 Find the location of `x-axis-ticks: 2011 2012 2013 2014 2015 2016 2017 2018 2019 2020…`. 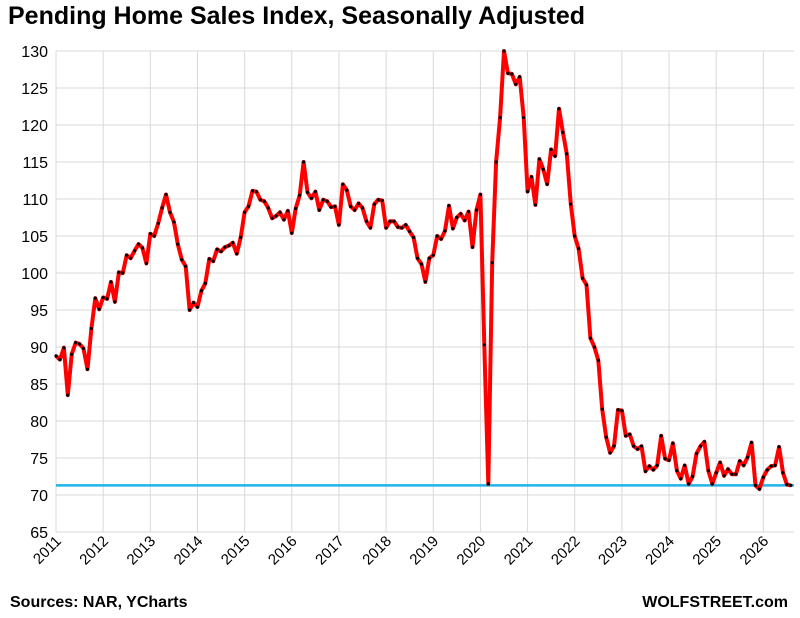

x-axis-ticks: 2011 2012 2013 2014 2015 2016 2017 2018 2019 2020… is located at coordinates (401, 551).